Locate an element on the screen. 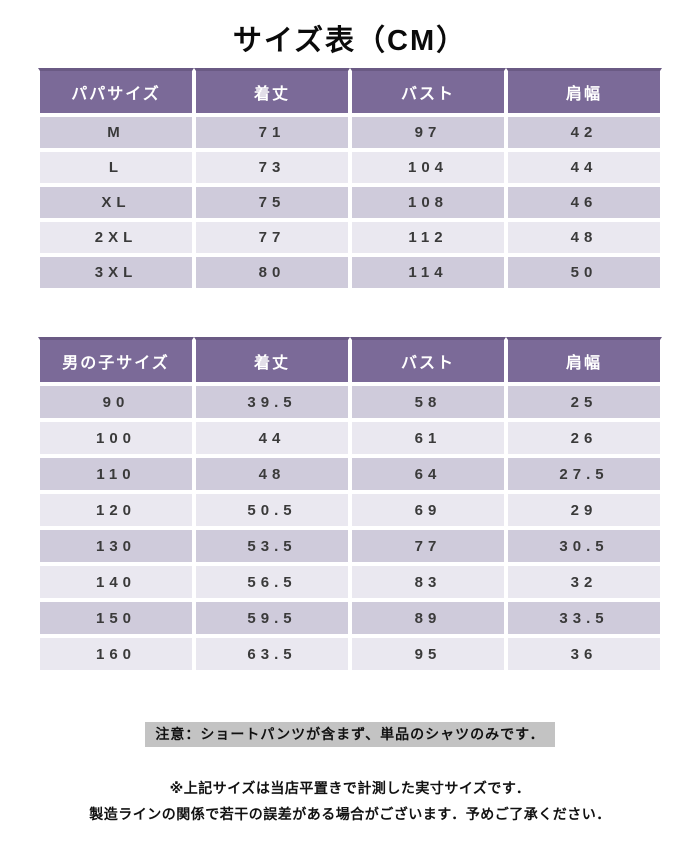 Image resolution: width=700 pixels, height=844 pixels. table-cell: 112 is located at coordinates (428, 237).